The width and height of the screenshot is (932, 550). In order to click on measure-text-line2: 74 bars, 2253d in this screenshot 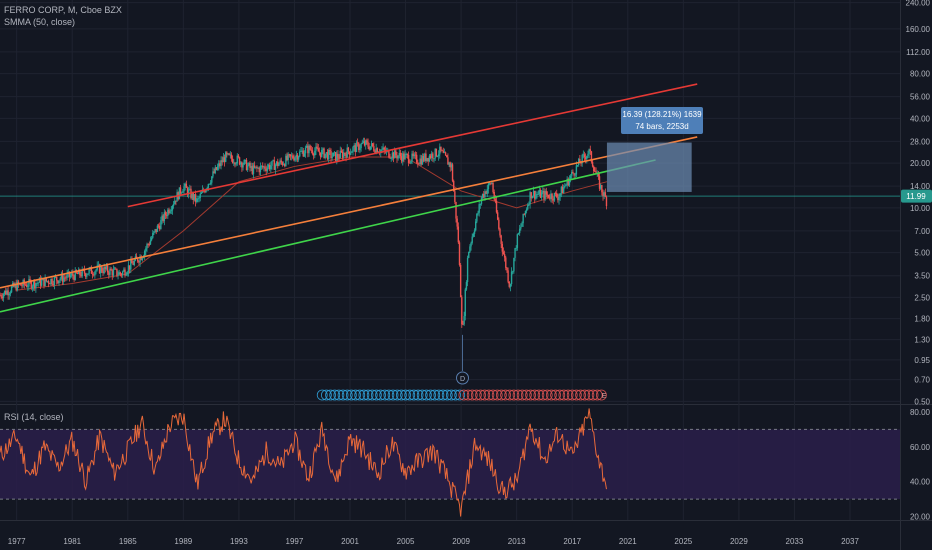, I will do `click(661, 126)`.